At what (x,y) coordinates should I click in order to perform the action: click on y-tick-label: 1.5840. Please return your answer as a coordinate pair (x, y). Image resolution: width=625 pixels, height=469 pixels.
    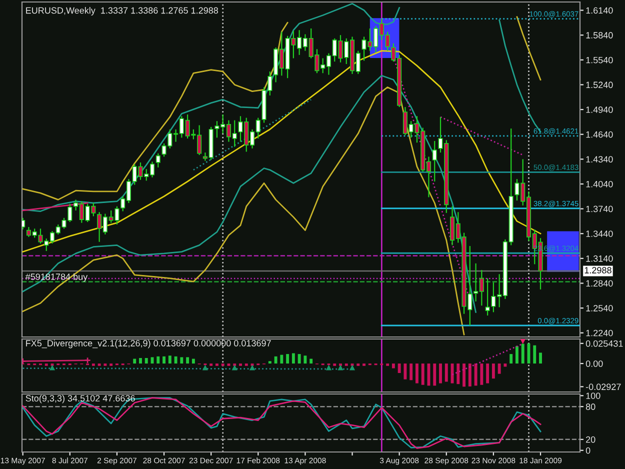
    Looking at the image, I should click on (599, 35).